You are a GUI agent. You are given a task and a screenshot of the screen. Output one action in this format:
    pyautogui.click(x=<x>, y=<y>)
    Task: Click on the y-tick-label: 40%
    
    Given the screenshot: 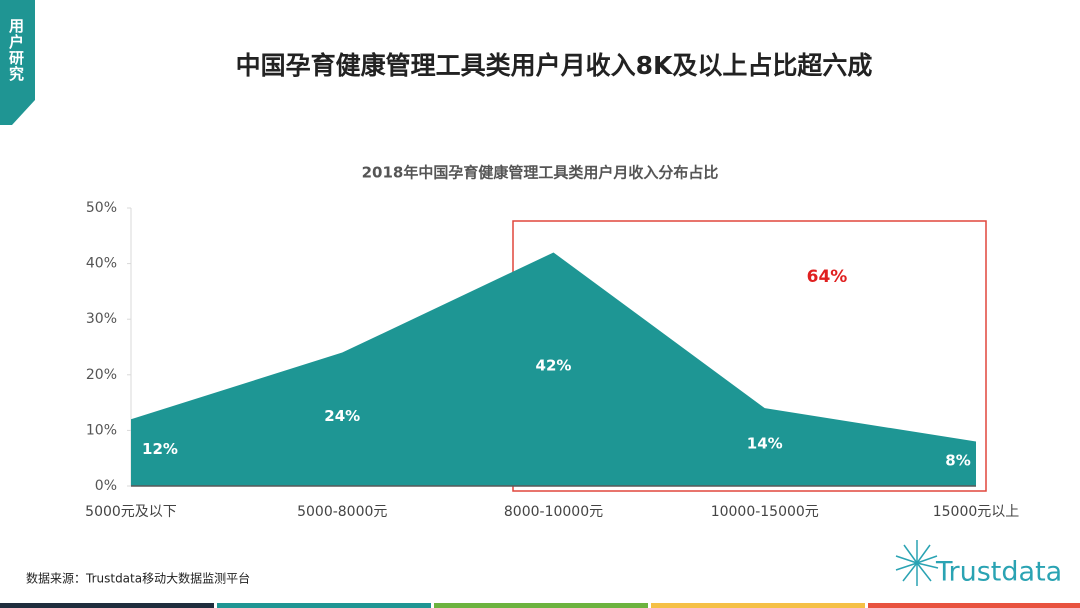 What is the action you would take?
    pyautogui.click(x=101, y=264)
    